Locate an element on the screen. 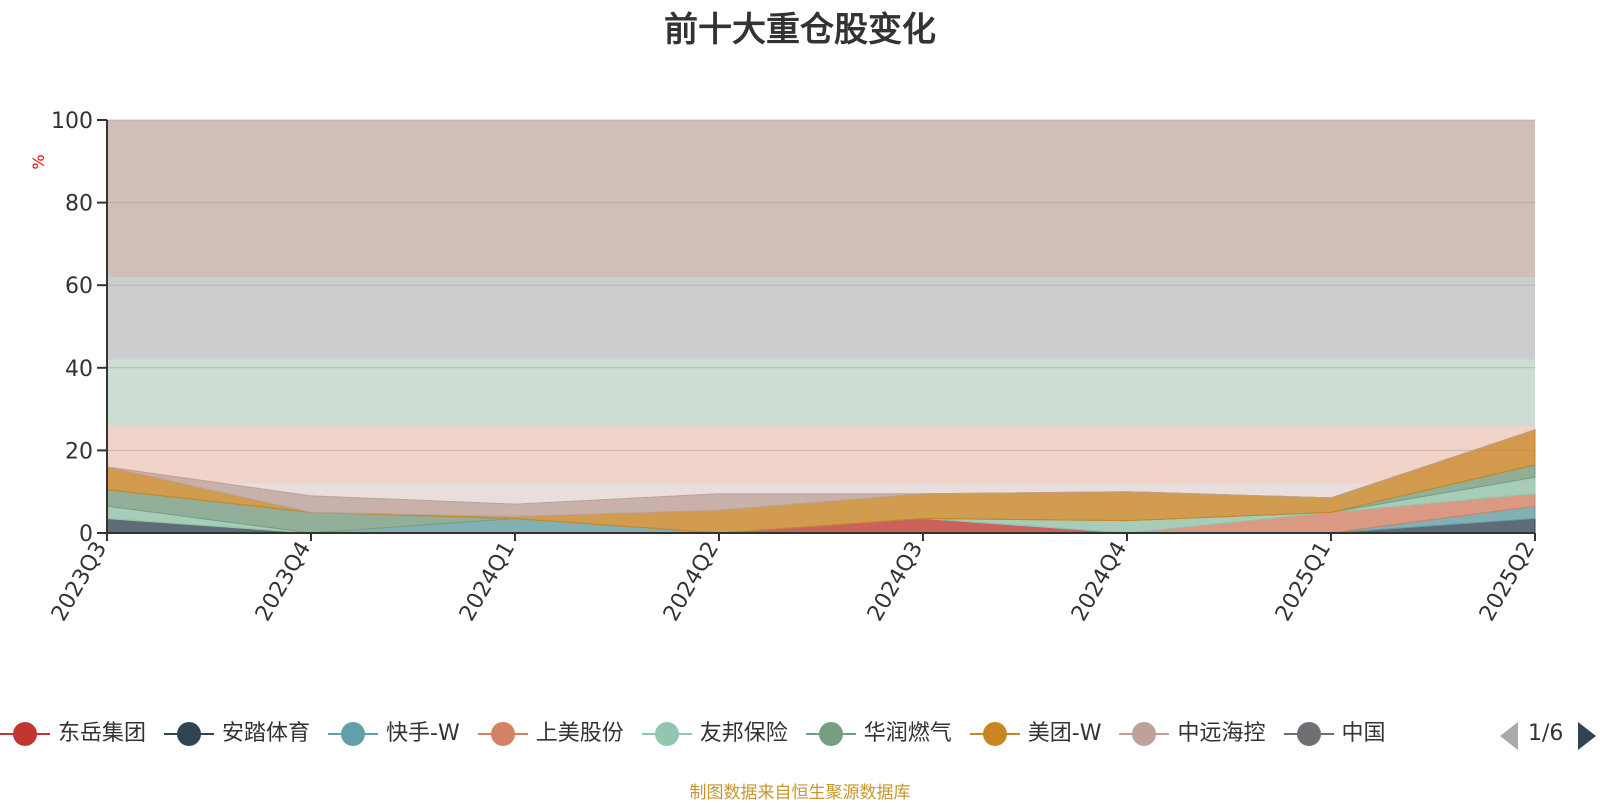 This screenshot has width=1600, height=803. legend-item: 上美股份 is located at coordinates (550, 734).